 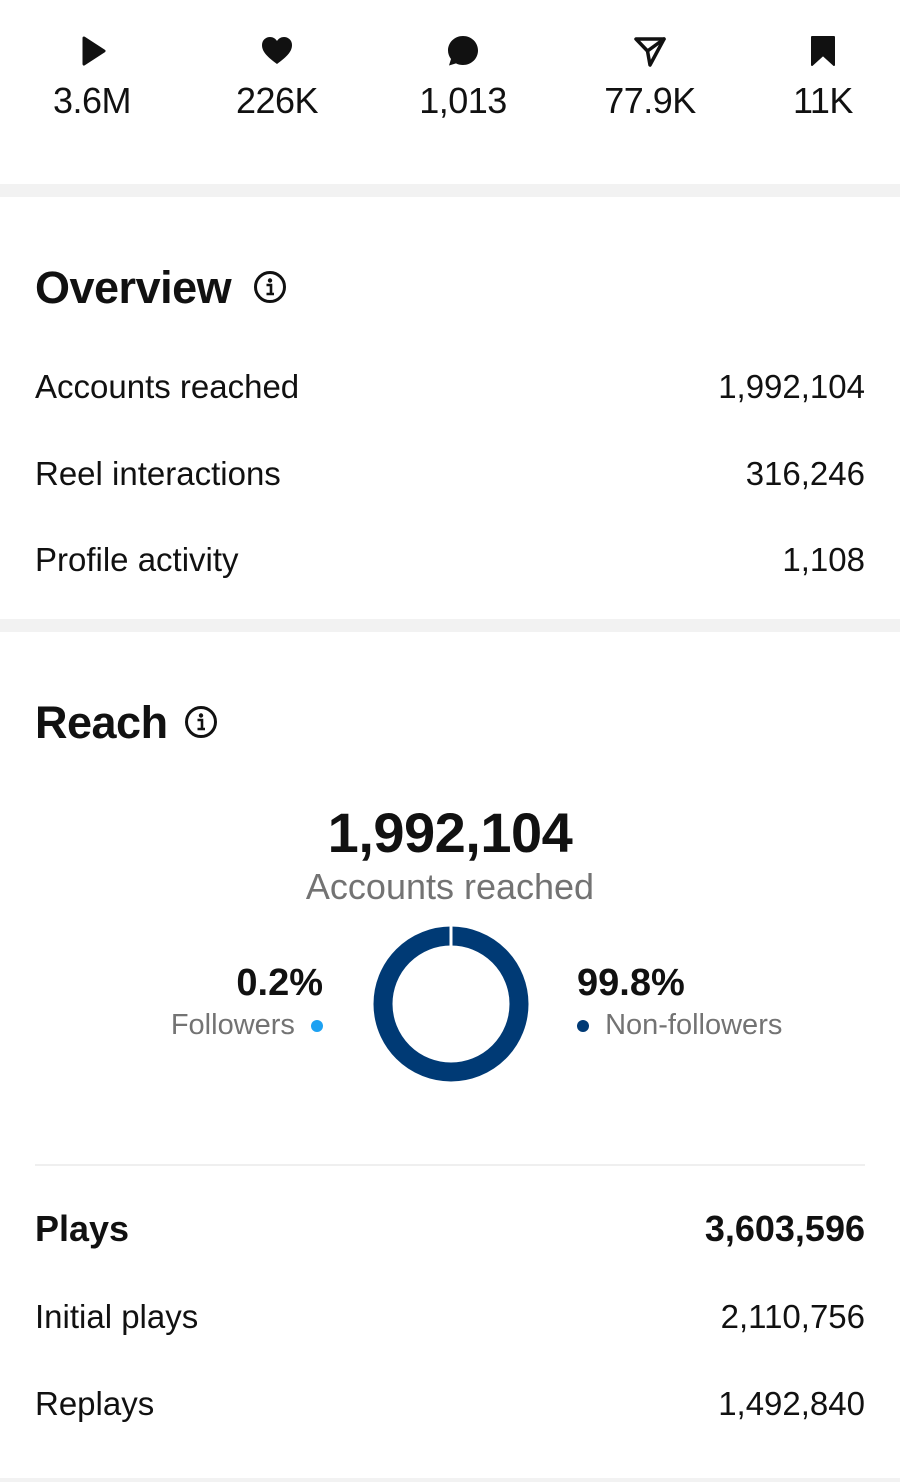 I want to click on likes-count: 226K, so click(x=277, y=100).